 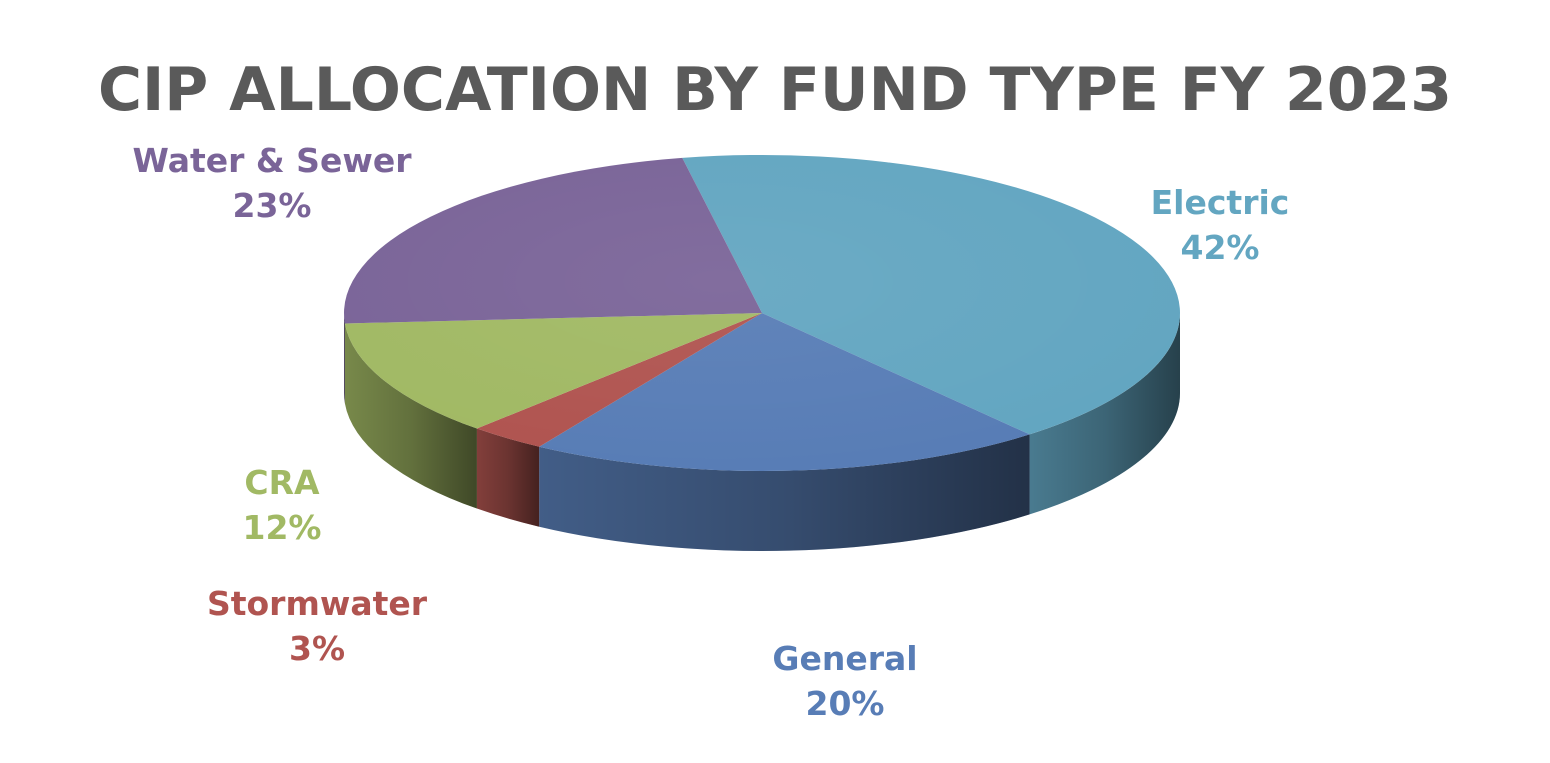 I want to click on slice-label-value: 20%, so click(x=845, y=703).